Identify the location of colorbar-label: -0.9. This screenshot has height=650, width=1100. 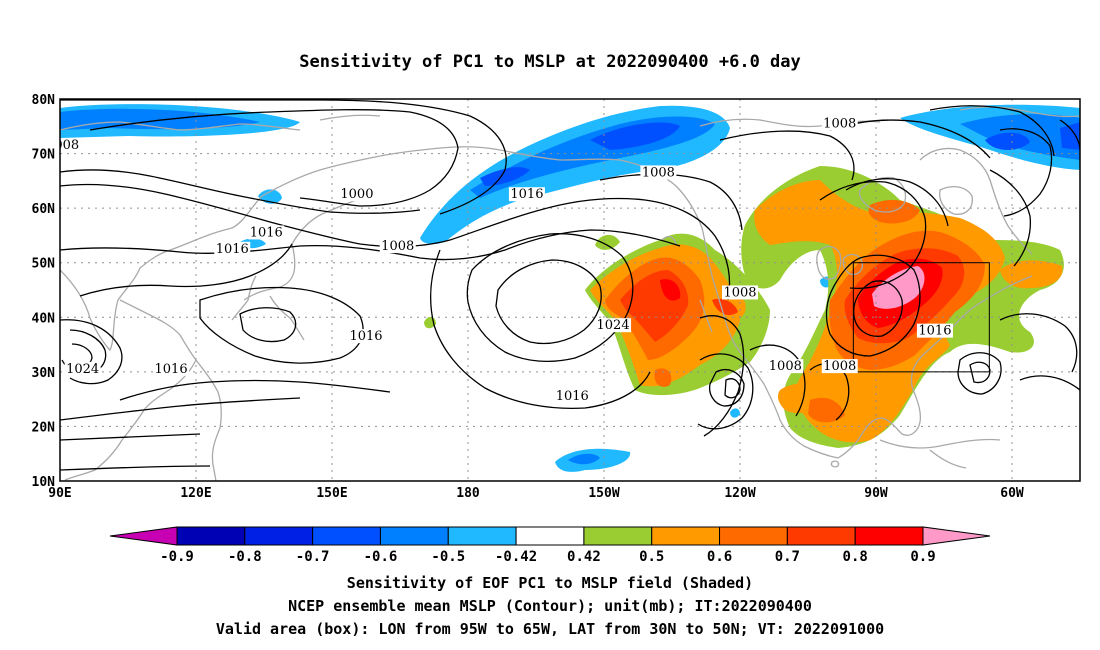
(177, 557).